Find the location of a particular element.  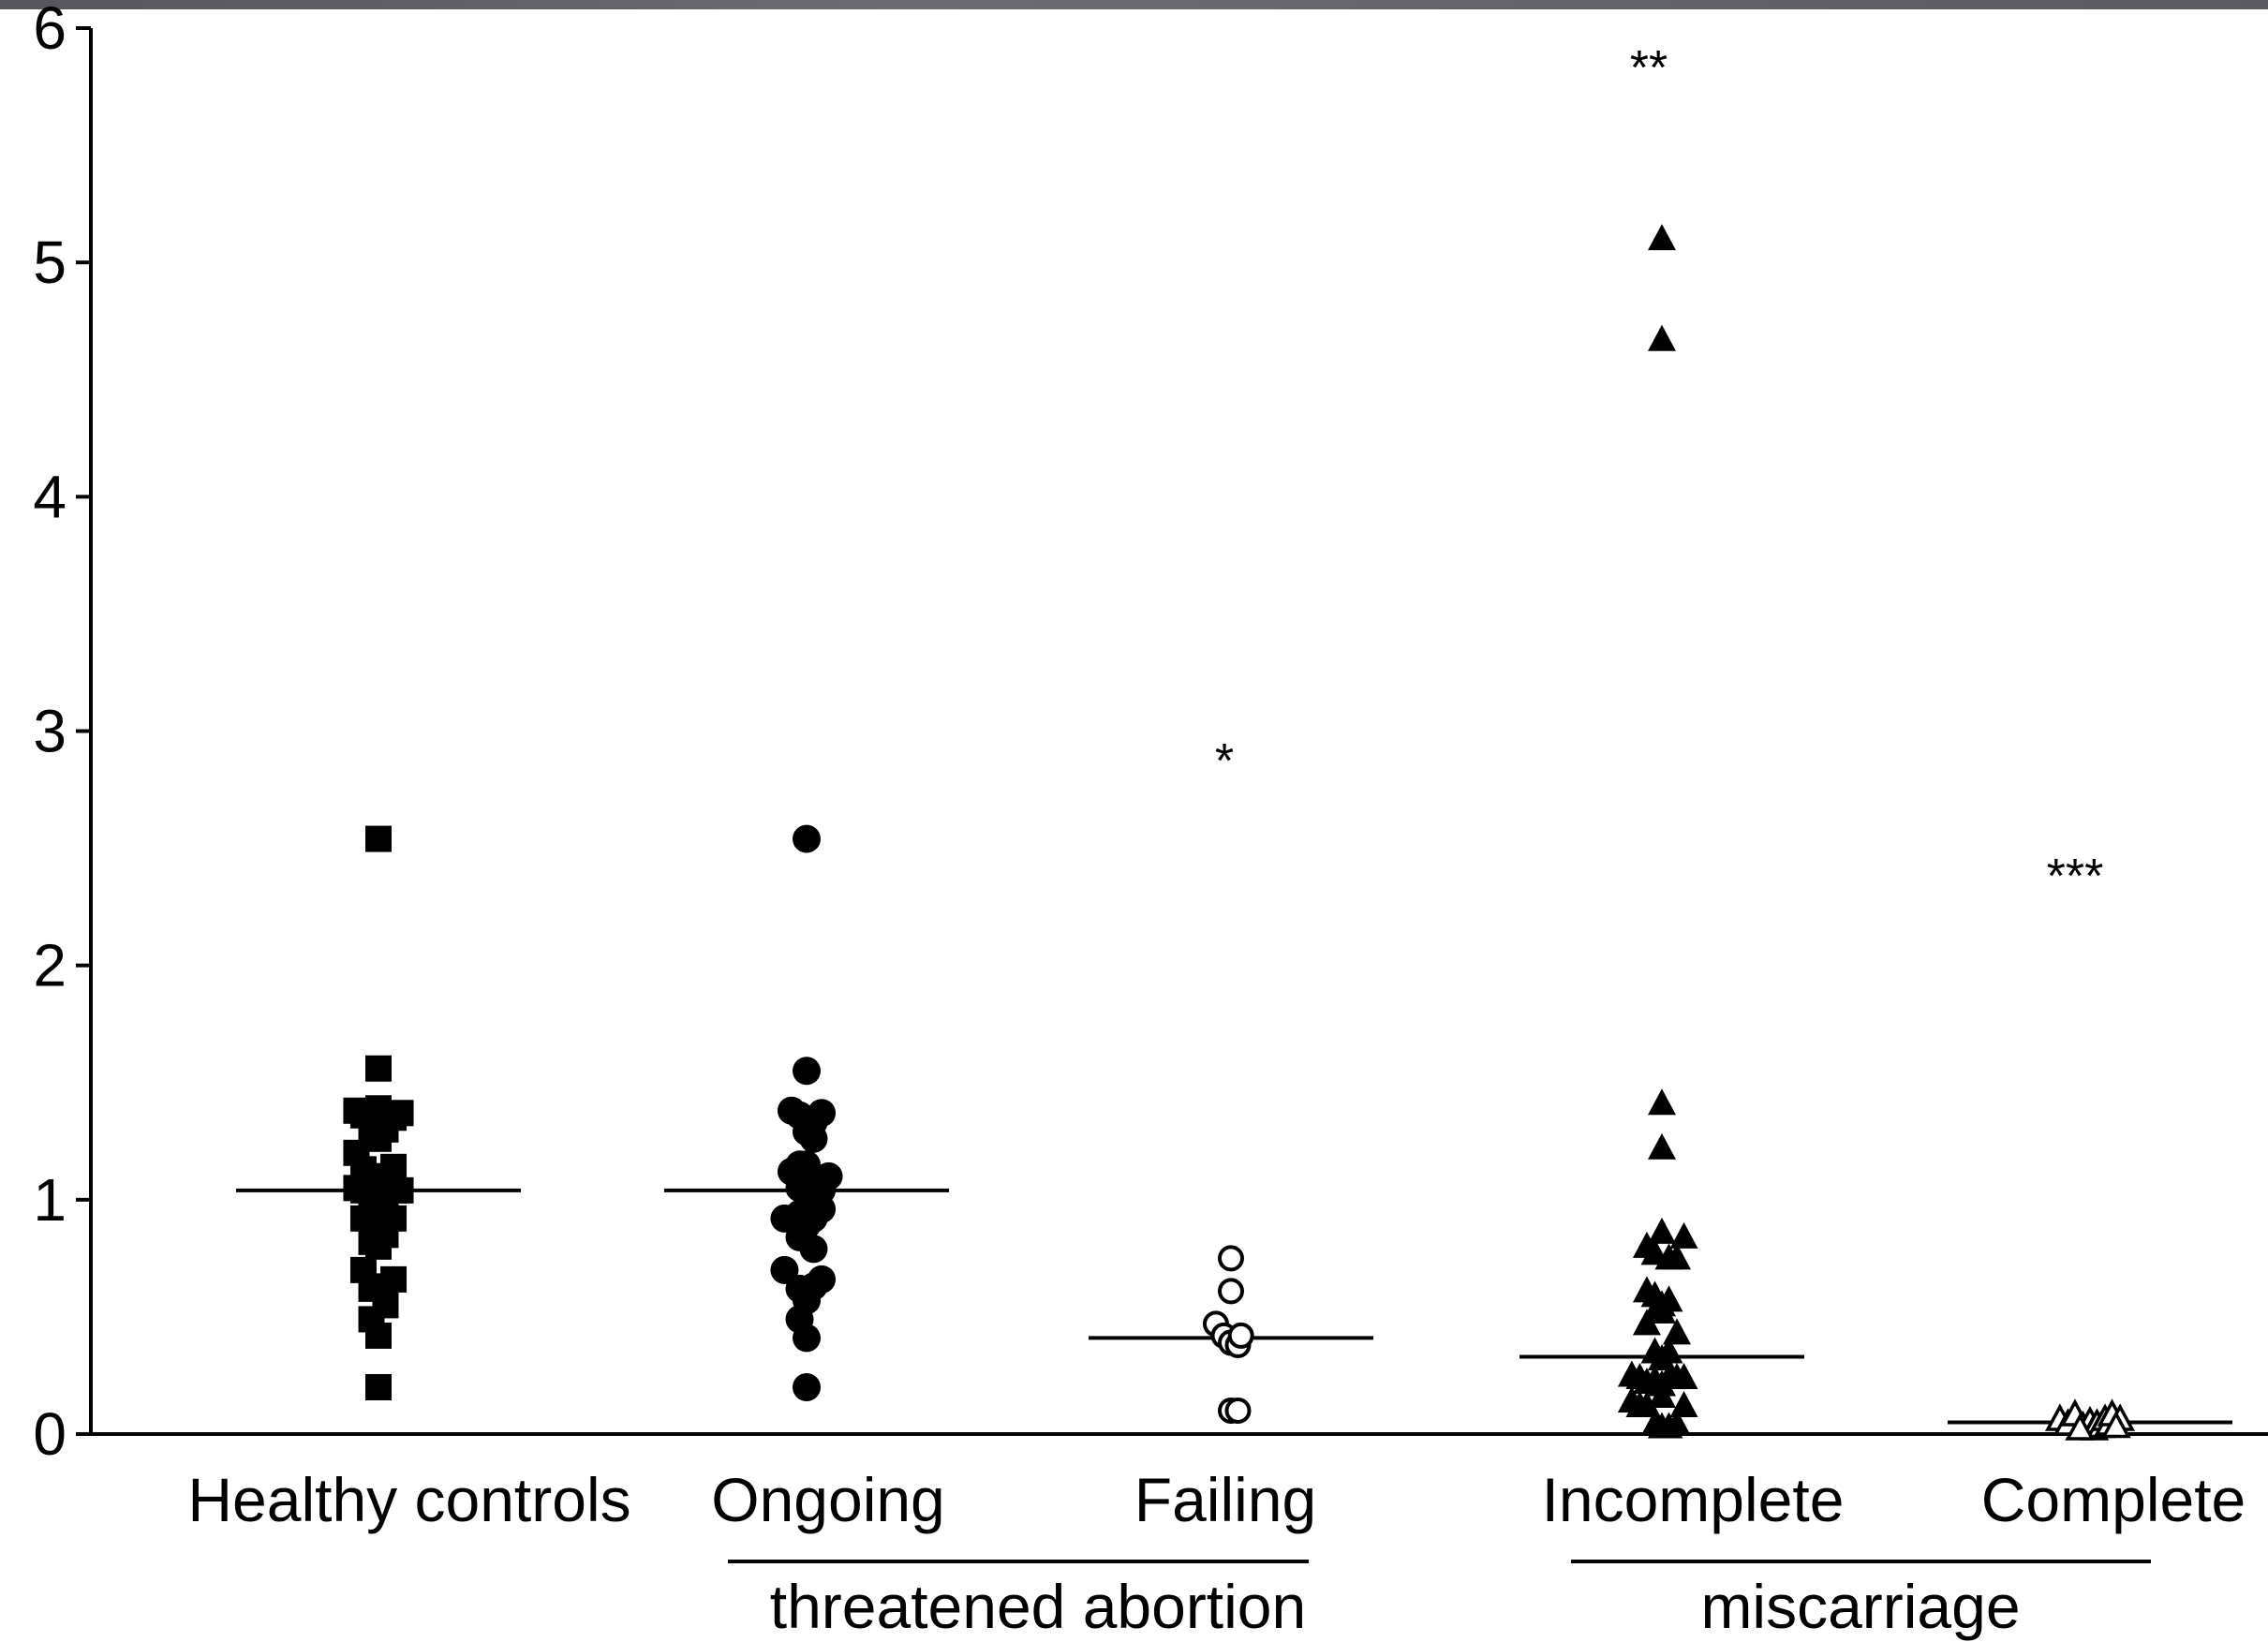

category-label: Healthy controls is located at coordinates (408, 1499).